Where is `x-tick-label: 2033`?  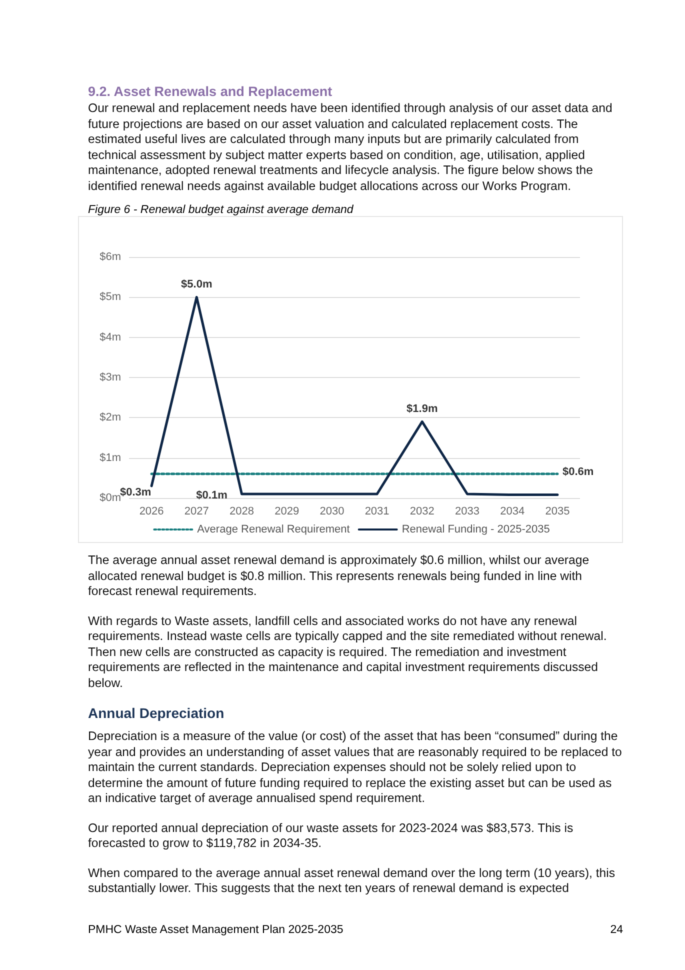
x-tick-label: 2033 is located at coordinates (467, 512).